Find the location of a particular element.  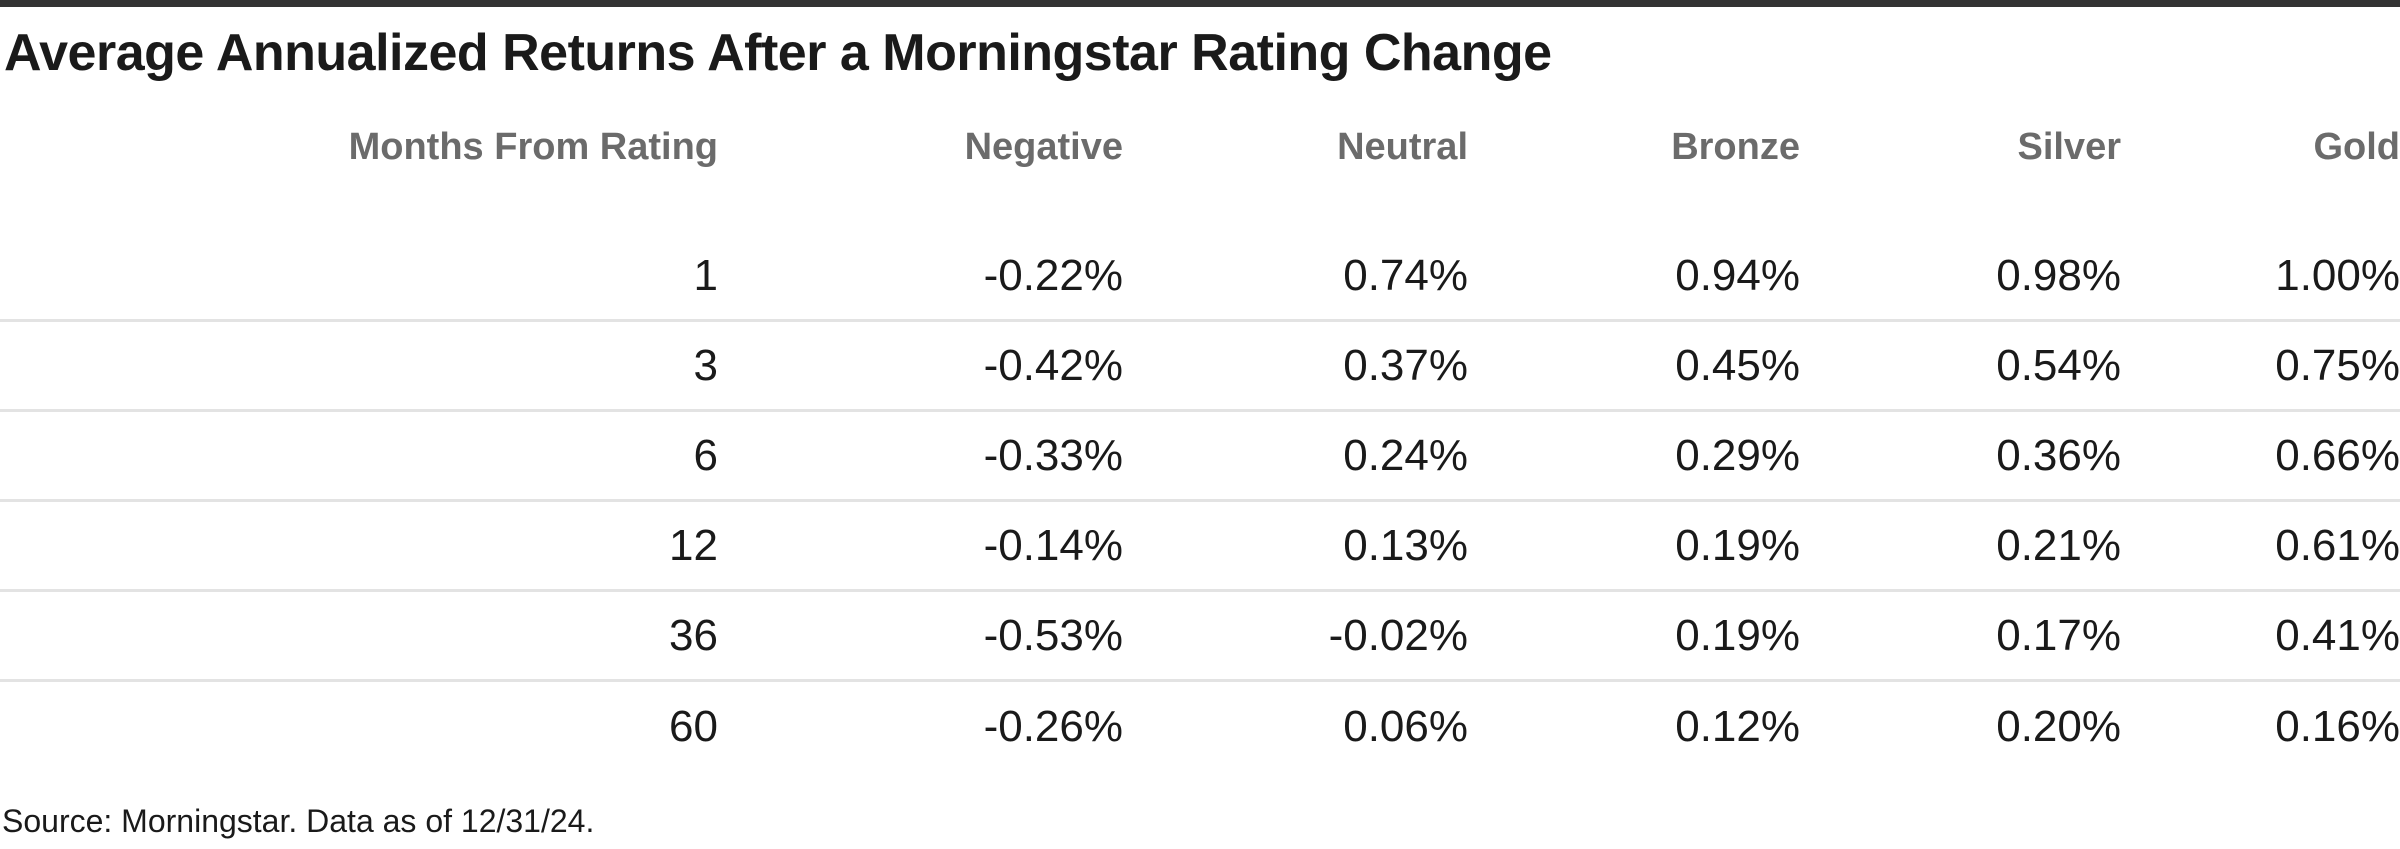

months-from-rating-cell: 1 is located at coordinates (705, 275).